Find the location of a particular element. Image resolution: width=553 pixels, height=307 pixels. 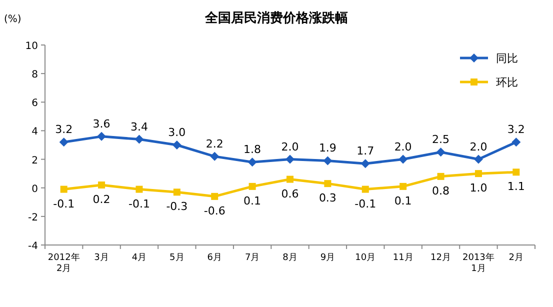

x-tick-label: 5月 is located at coordinates (177, 258).